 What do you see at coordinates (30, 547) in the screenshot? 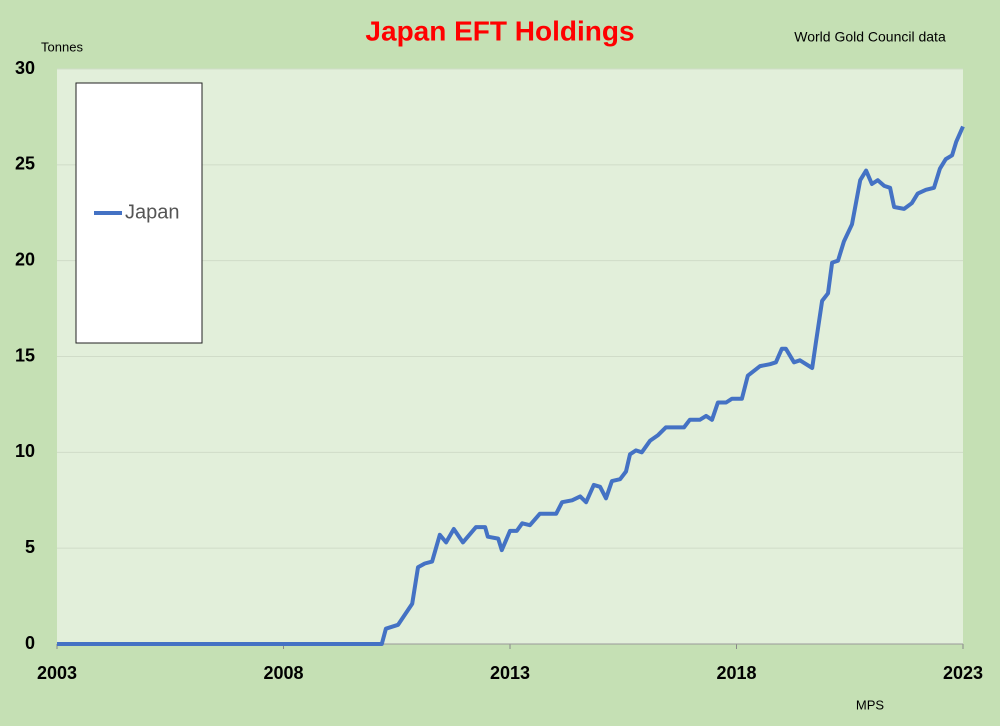
I see `y-tick-label: 5` at bounding box center [30, 547].